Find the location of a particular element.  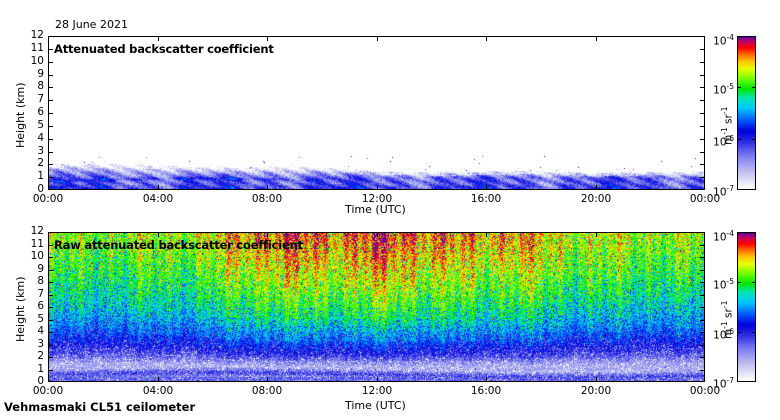

y-tick-label-attenuated-backscatter-0: 0 is located at coordinates (40, 189).